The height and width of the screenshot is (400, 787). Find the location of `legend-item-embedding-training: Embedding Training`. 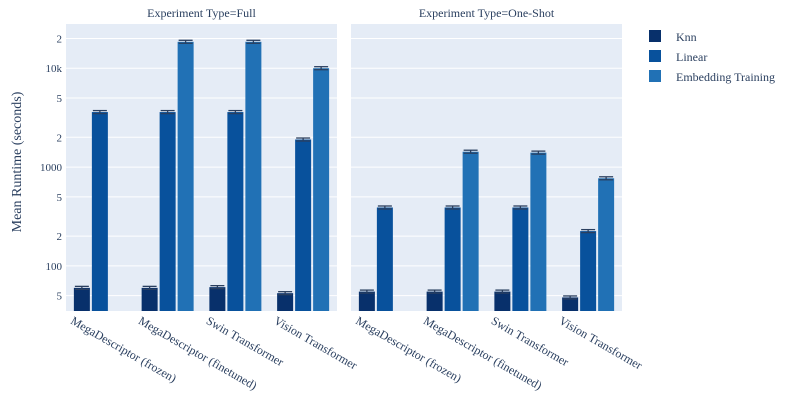

legend-item-embedding-training: Embedding Training is located at coordinates (712, 77).